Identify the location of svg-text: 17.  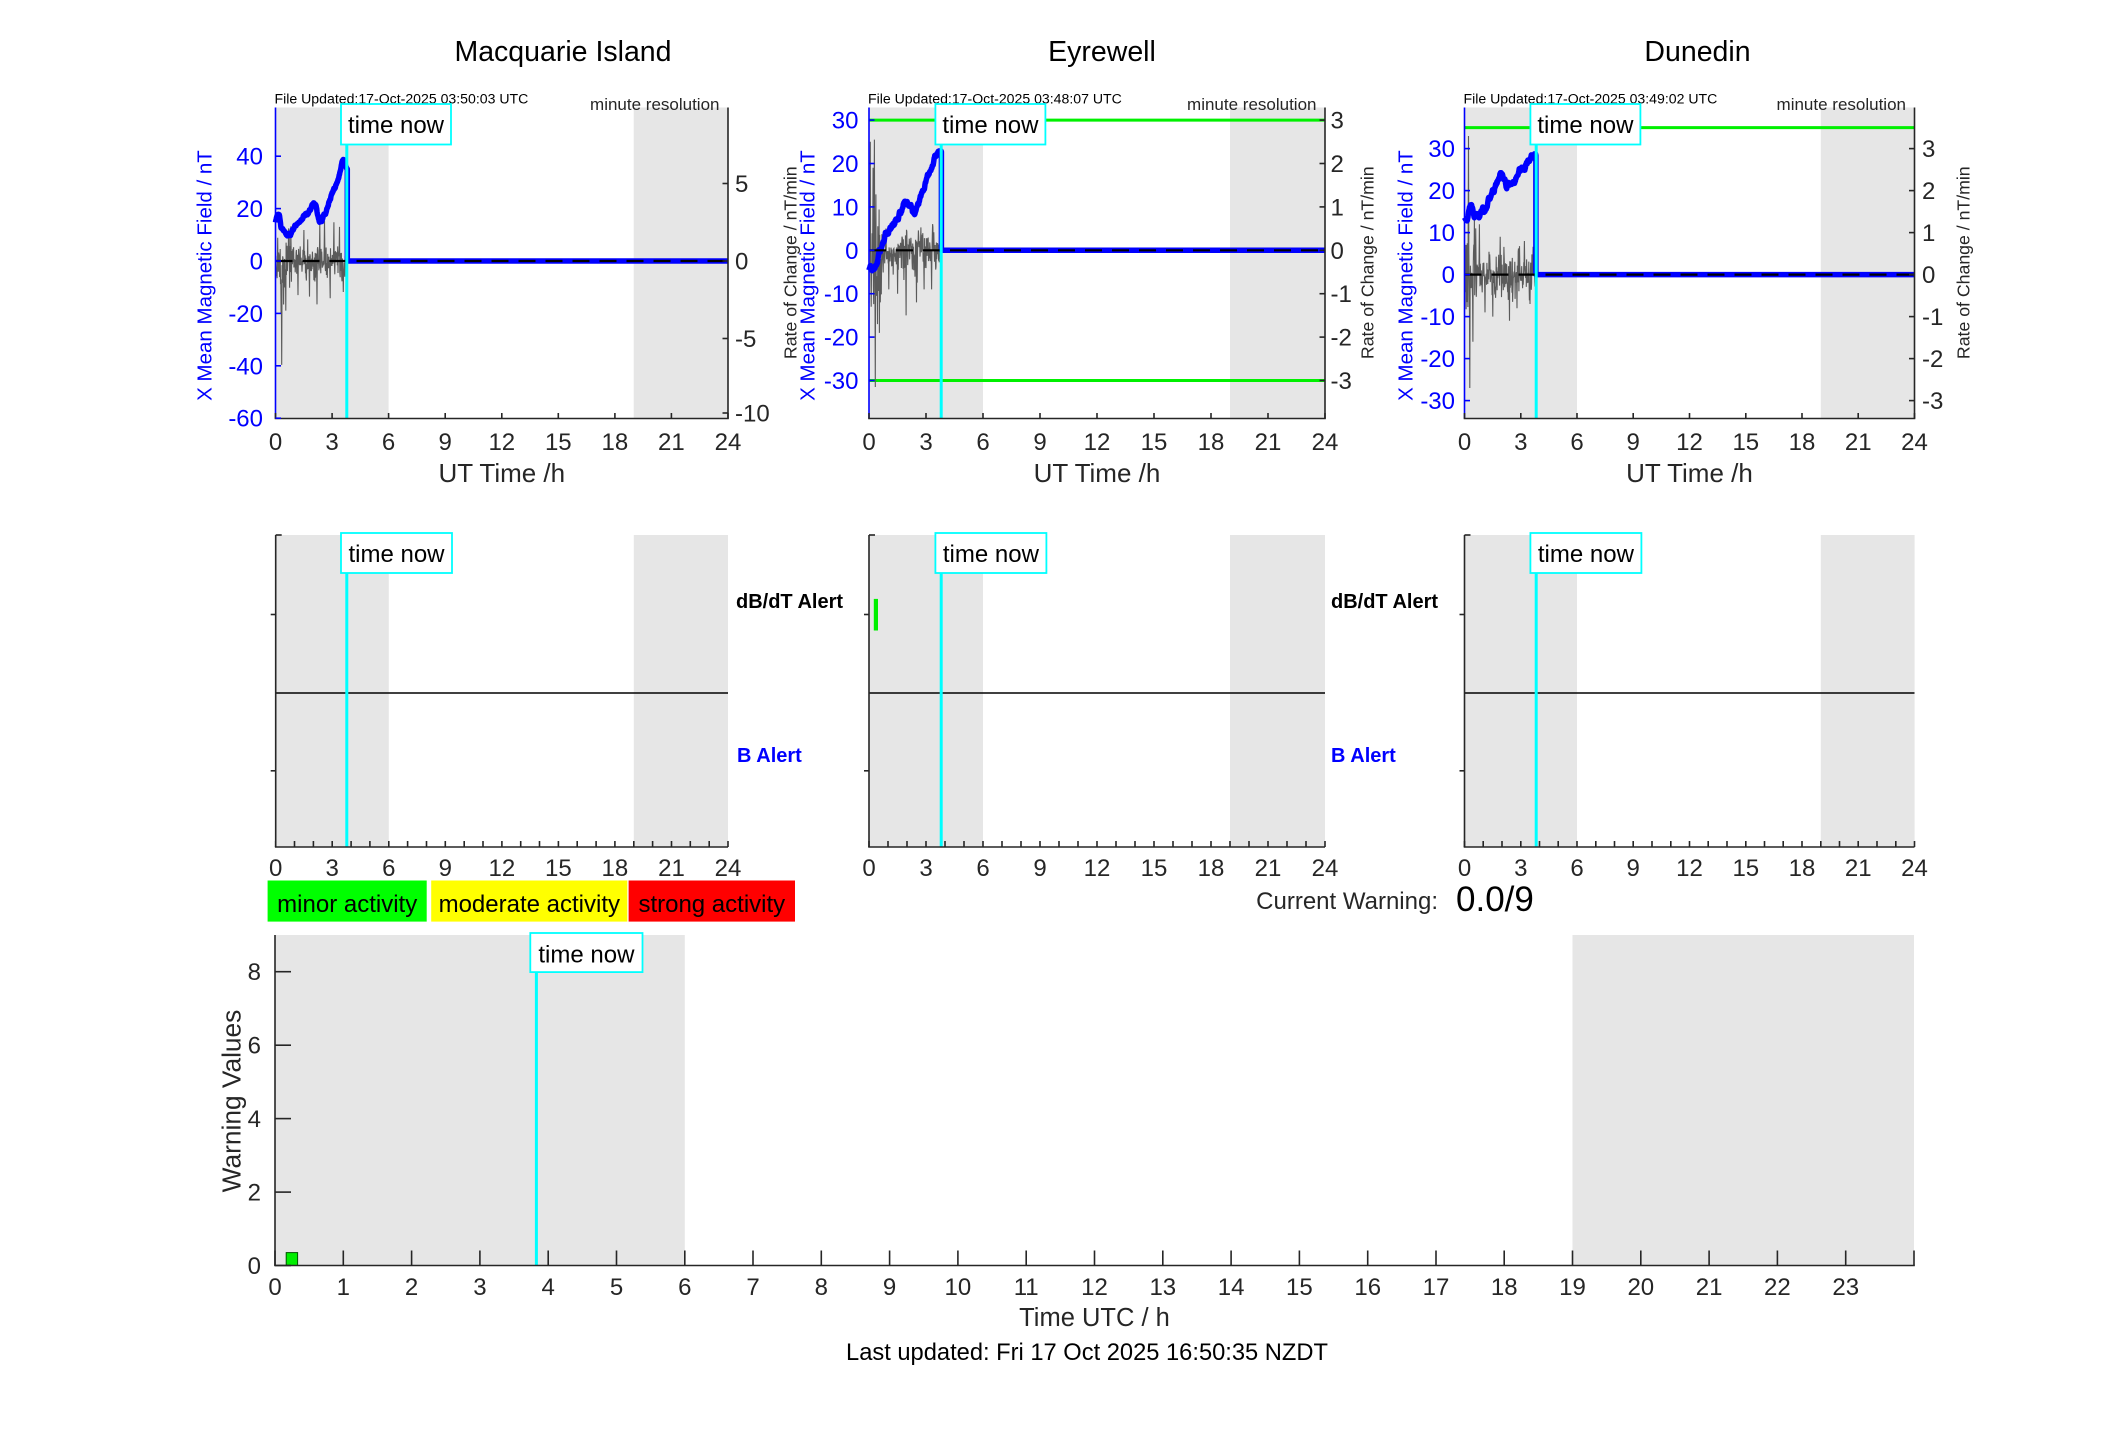
(1436, 1287).